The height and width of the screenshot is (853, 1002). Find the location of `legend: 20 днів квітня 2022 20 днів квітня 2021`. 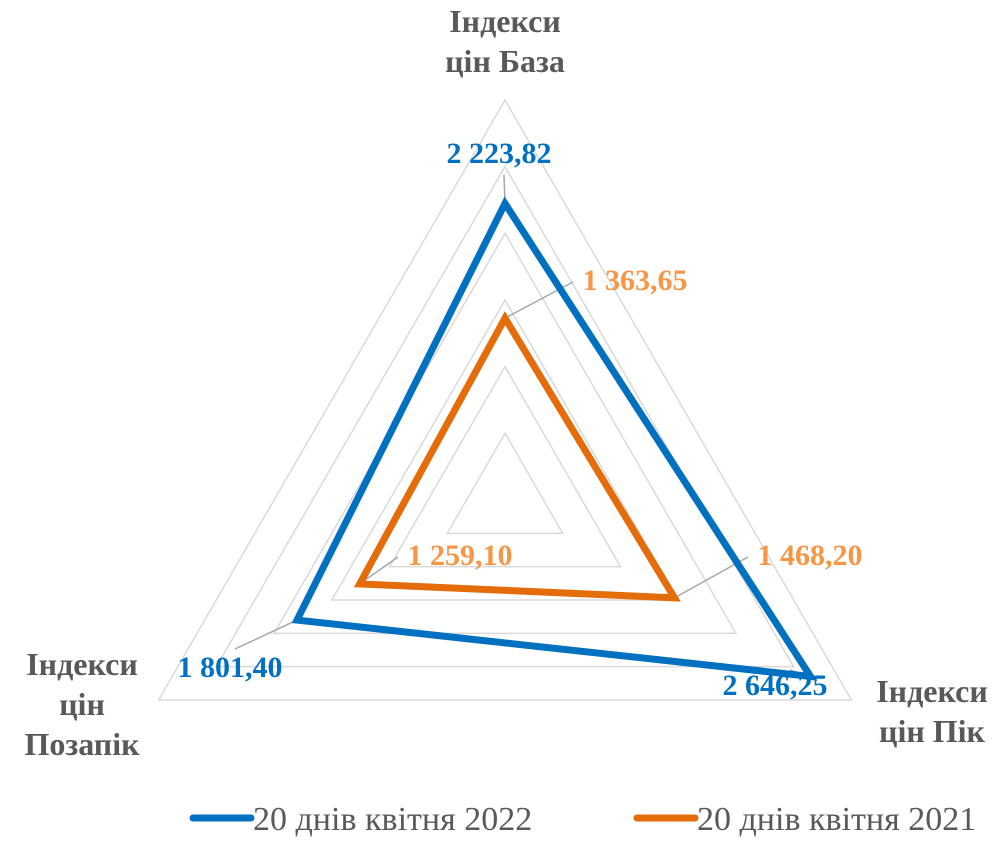

legend: 20 днів квітня 2022 20 днів квітня 2021 is located at coordinates (582, 819).